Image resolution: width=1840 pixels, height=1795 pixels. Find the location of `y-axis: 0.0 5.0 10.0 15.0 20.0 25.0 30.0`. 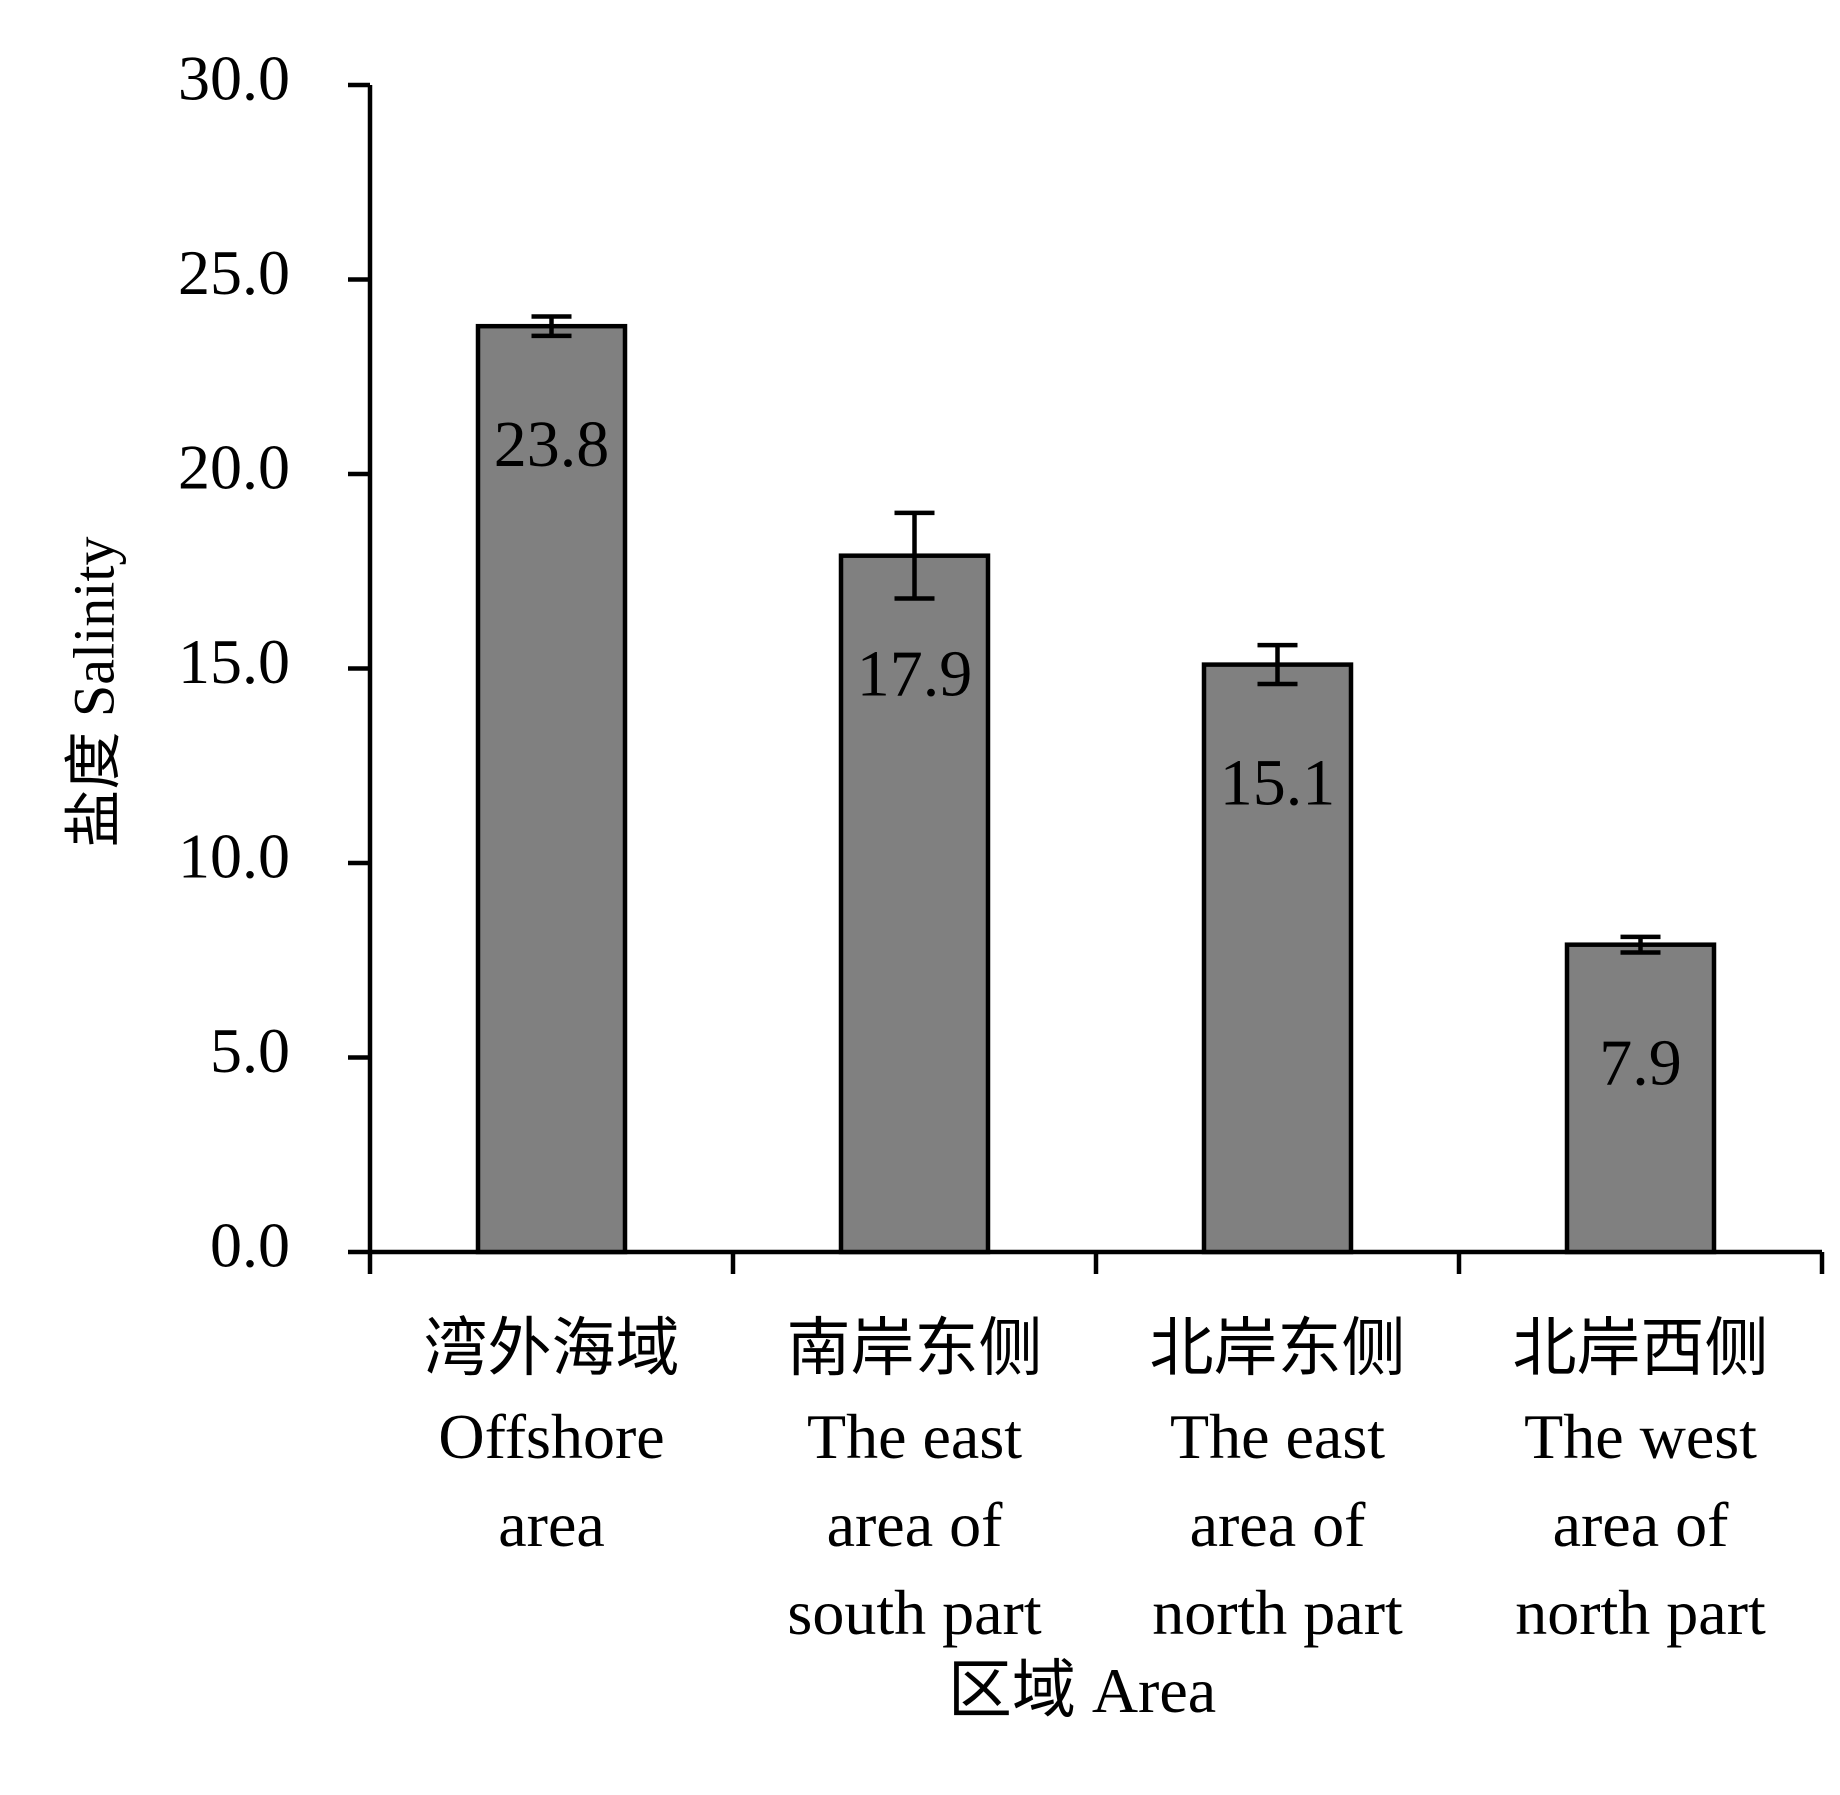

y-axis: 0.0 5.0 10.0 15.0 20.0 25.0 30.0 is located at coordinates (275, 662).